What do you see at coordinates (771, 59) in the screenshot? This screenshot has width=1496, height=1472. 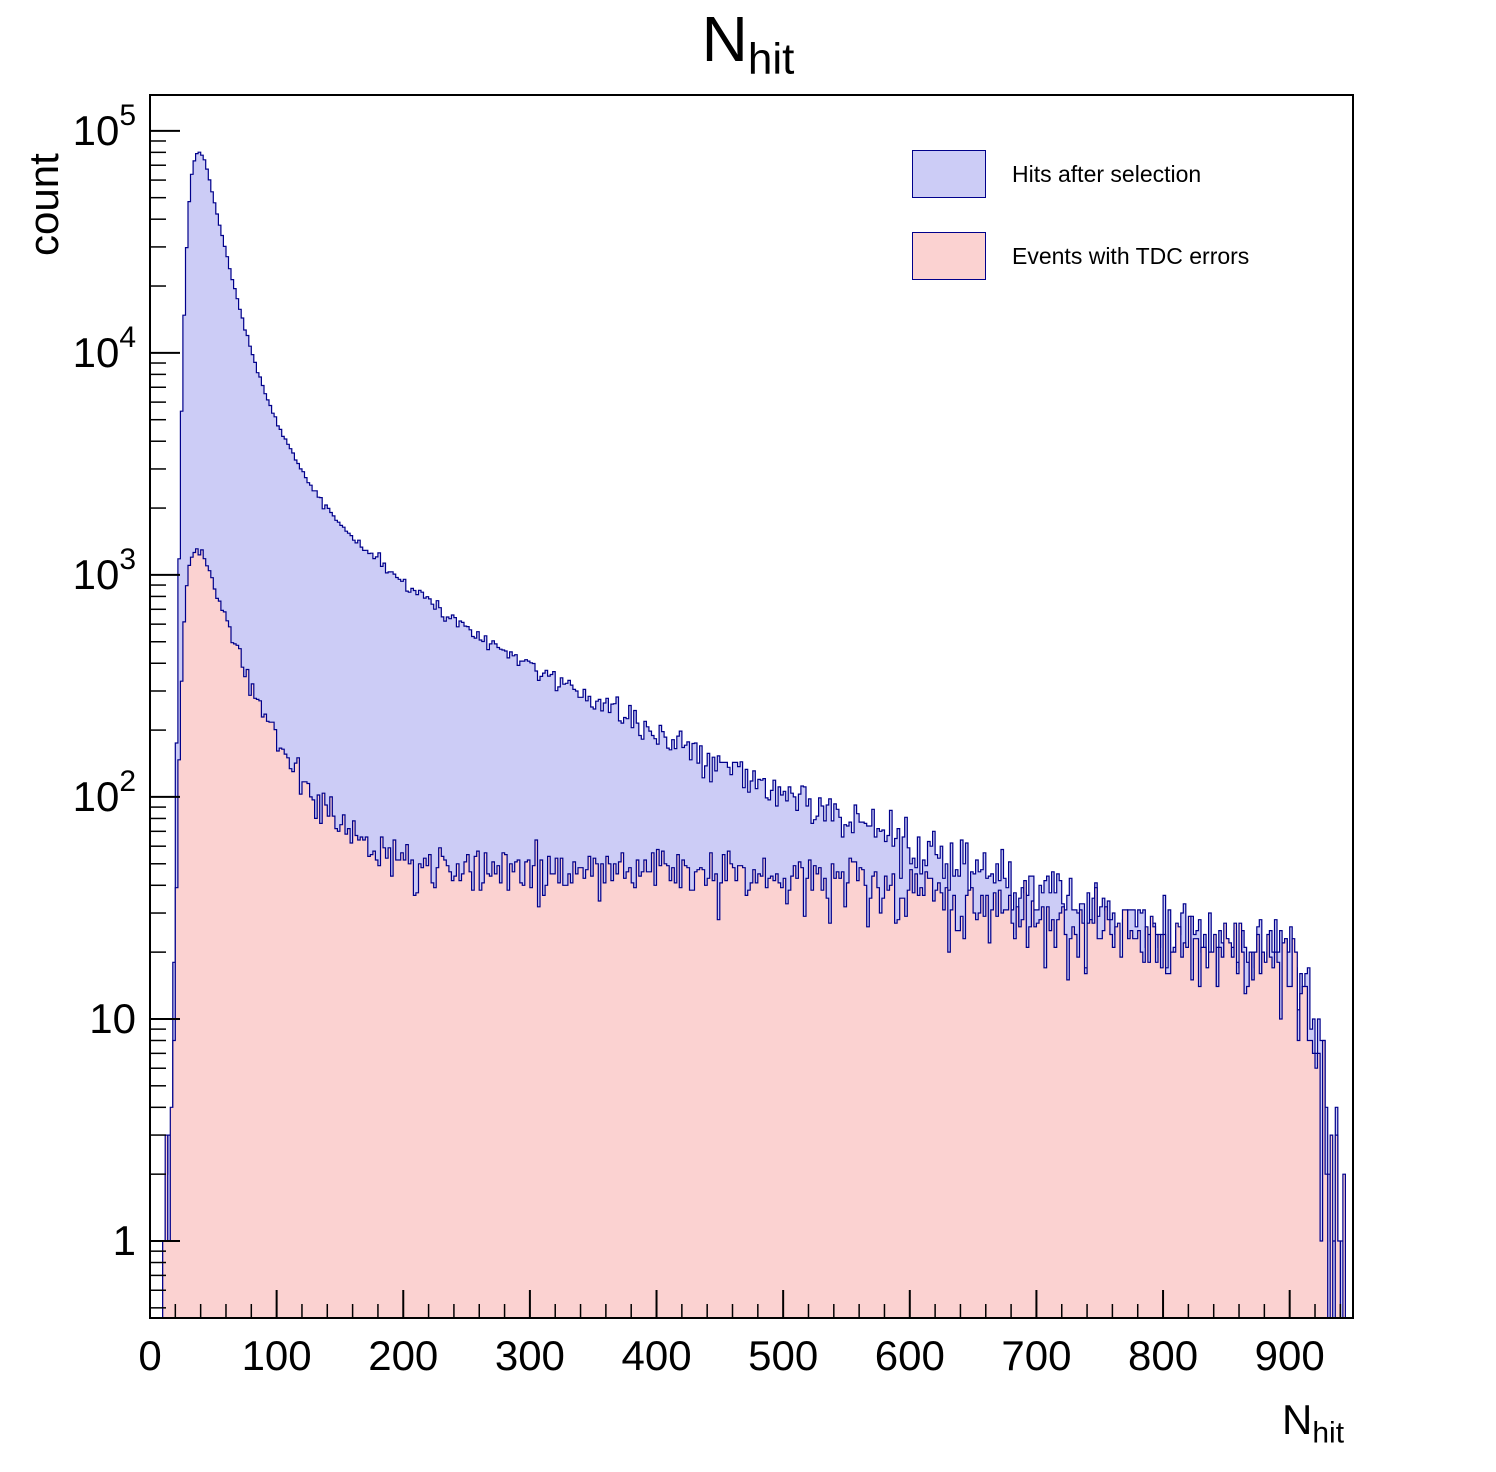 I see `chart-title-sub: hit` at bounding box center [771, 59].